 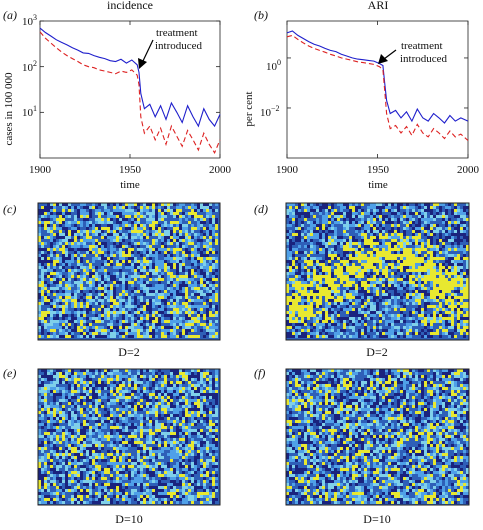 I want to click on panel-a-xtick-1950: 1950, so click(x=130, y=170).